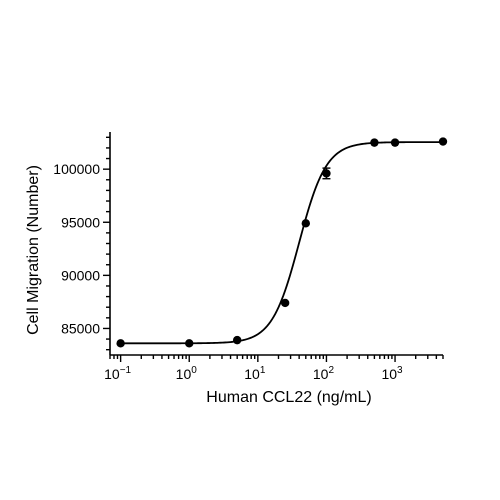 The image size is (500, 500). What do you see at coordinates (33, 250) in the screenshot?
I see `y-axis-label: Cell Migration (Number)` at bounding box center [33, 250].